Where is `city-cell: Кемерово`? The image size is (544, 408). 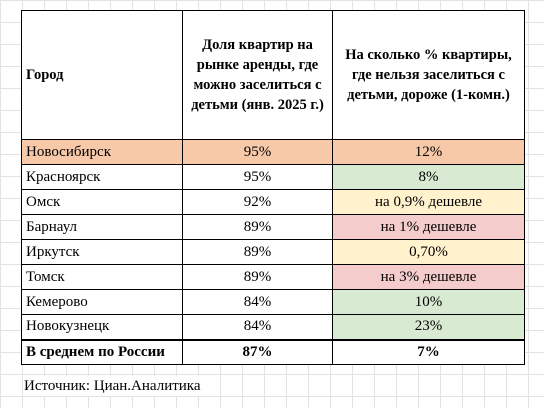 city-cell: Кемерово is located at coordinates (102, 302).